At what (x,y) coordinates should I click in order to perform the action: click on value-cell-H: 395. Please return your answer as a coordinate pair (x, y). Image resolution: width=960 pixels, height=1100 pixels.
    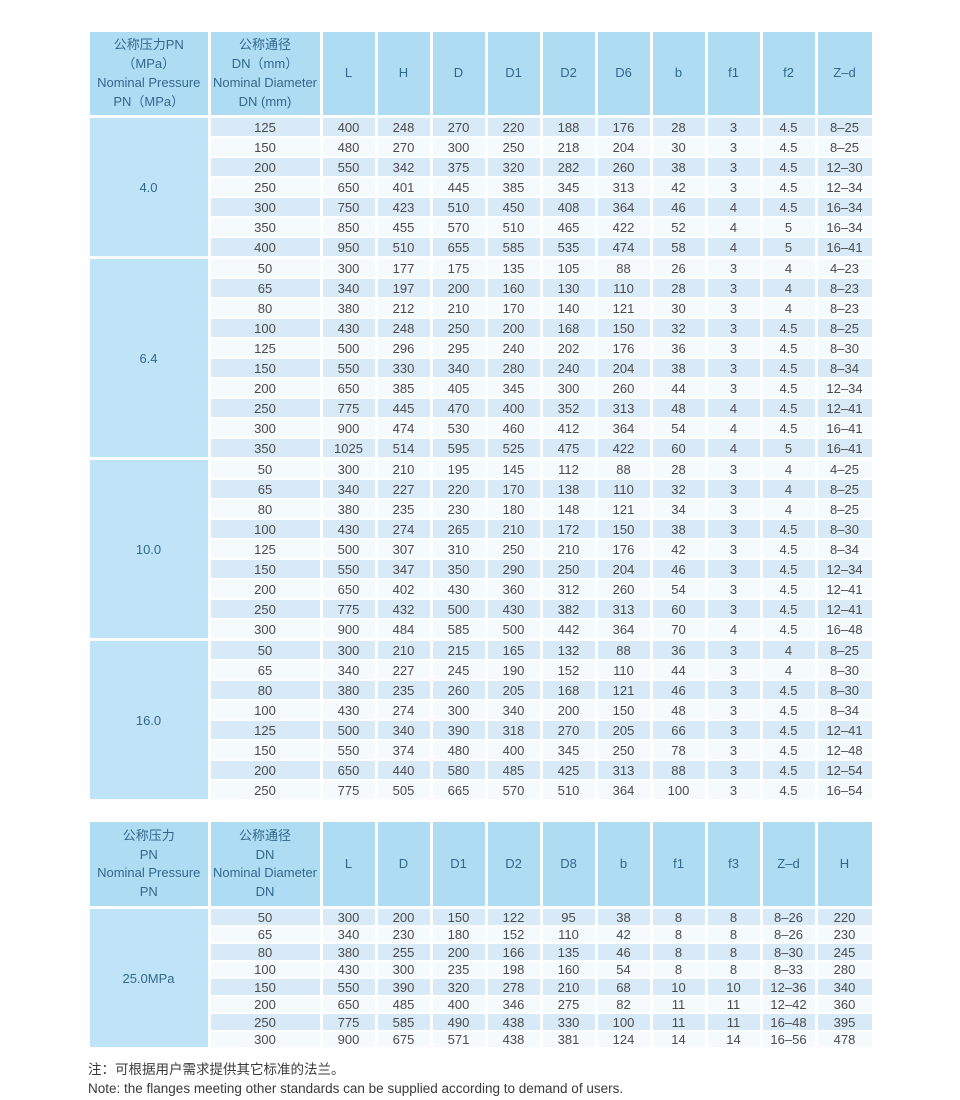
    Looking at the image, I should click on (845, 1022).